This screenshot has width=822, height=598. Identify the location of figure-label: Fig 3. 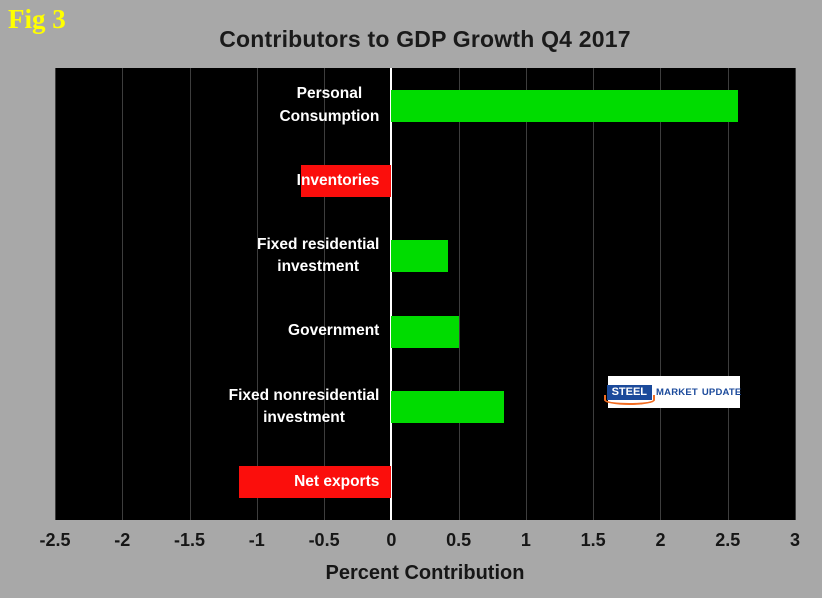
(37, 19).